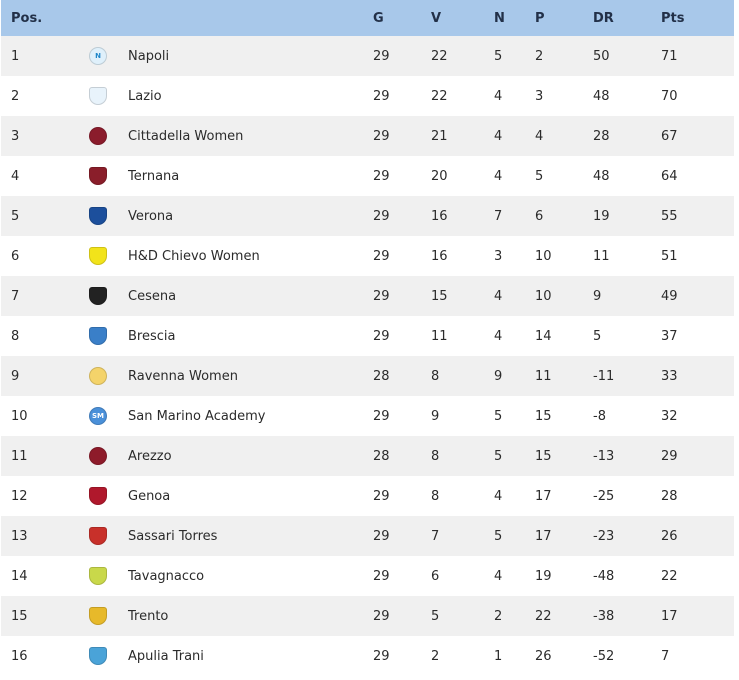  I want to click on tavagnacco-logo-icon, so click(98, 576).